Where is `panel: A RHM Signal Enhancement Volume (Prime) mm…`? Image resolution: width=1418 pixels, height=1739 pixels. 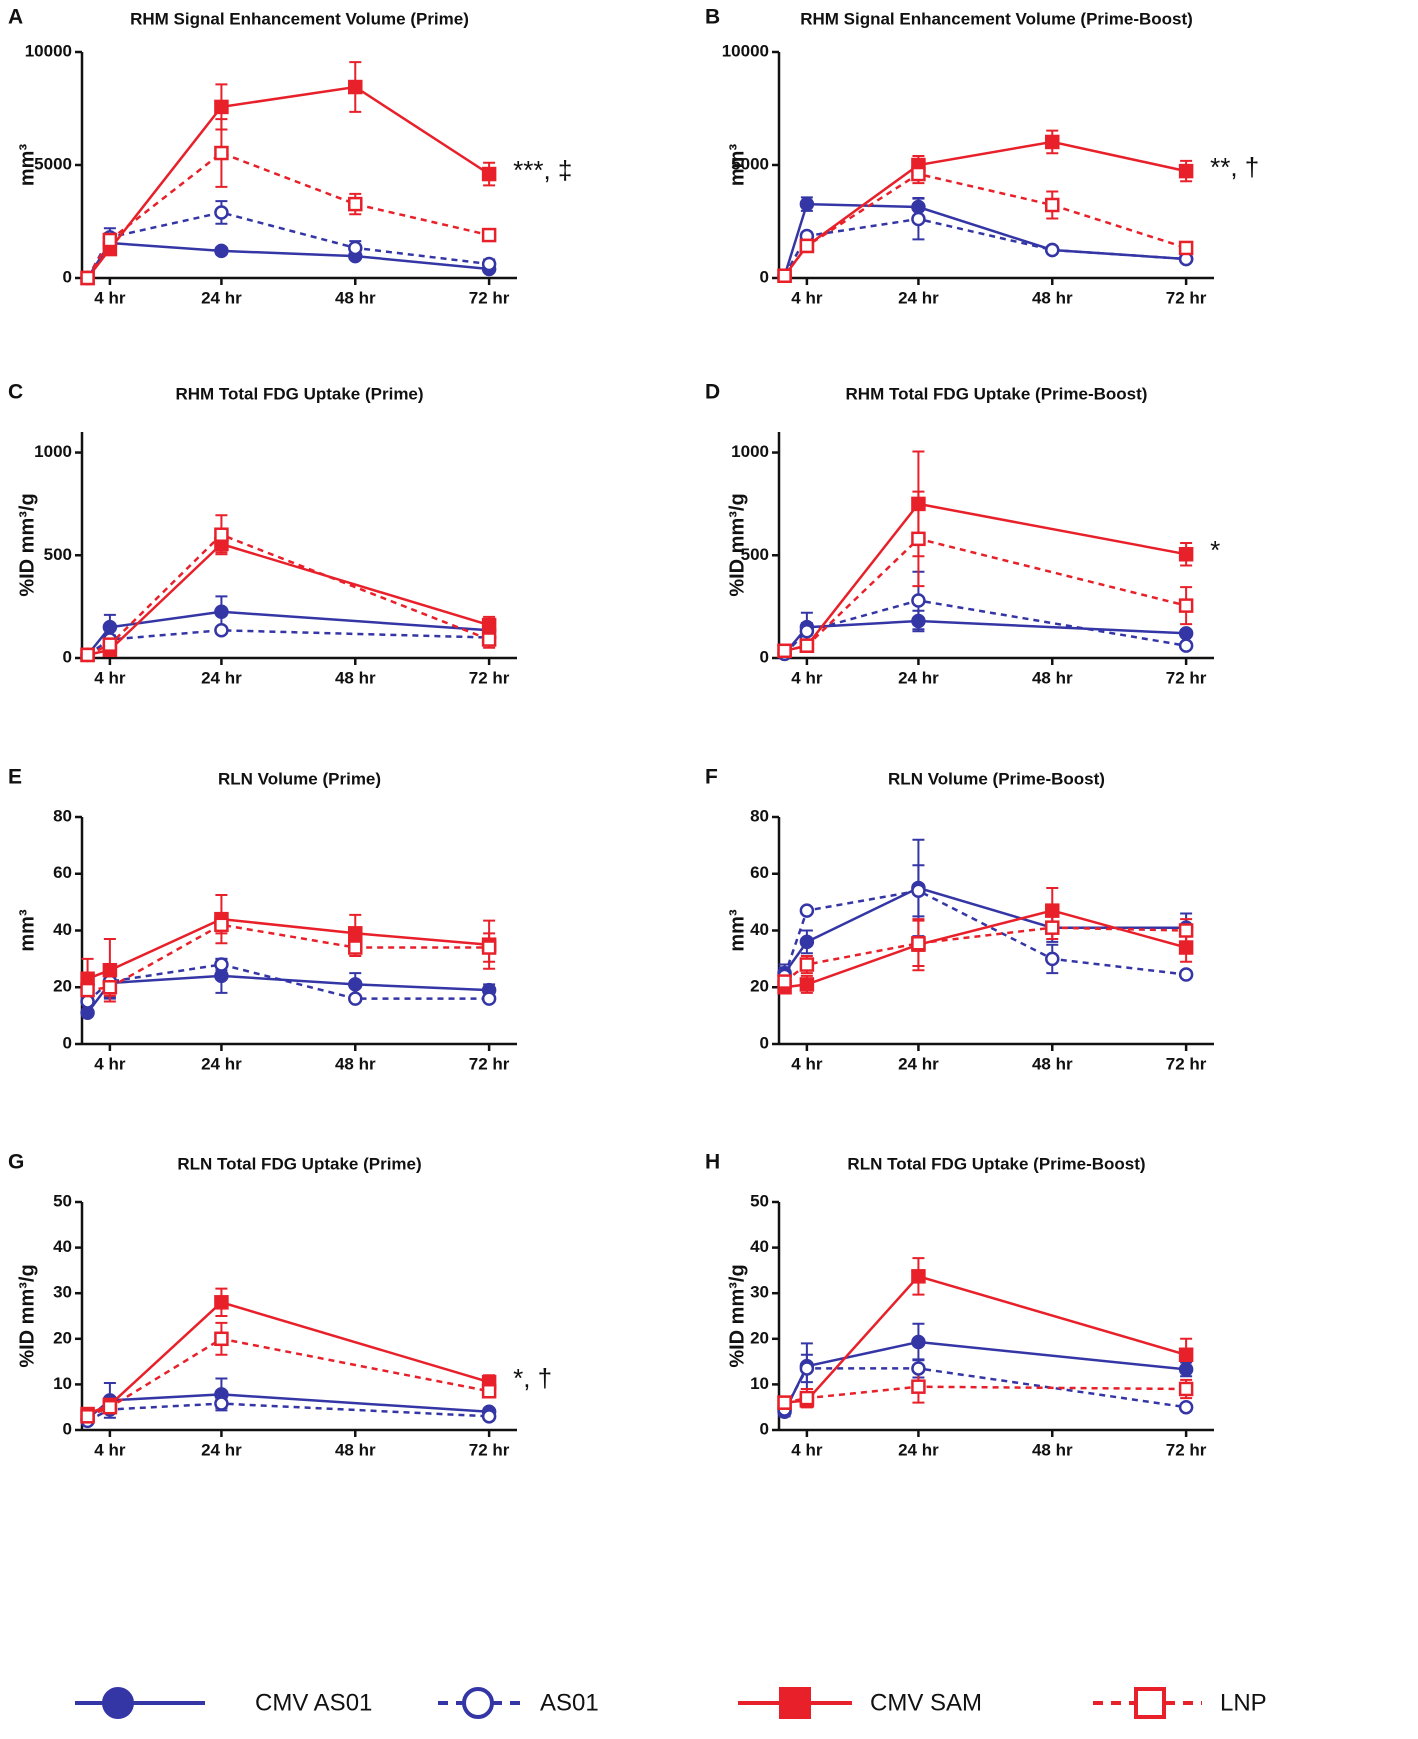
panel: A RHM Signal Enhancement Volume (Prime) mm… is located at coordinates (290, 157).